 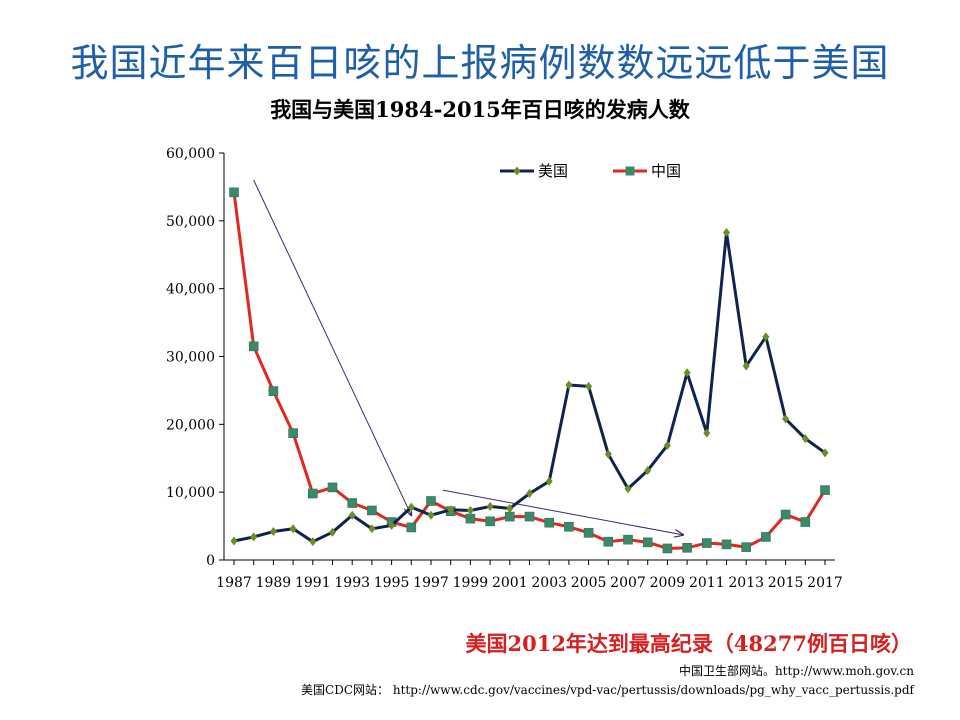 I want to click on x-tick-label: 1991, so click(x=313, y=583).